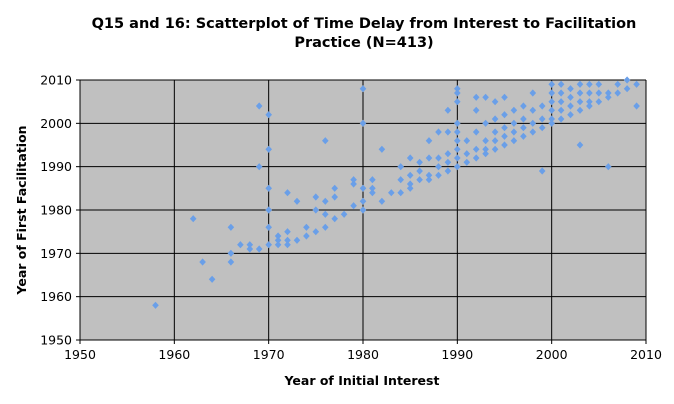  What do you see at coordinates (56, 166) in the screenshot?
I see `y-tick-label: 1990` at bounding box center [56, 166].